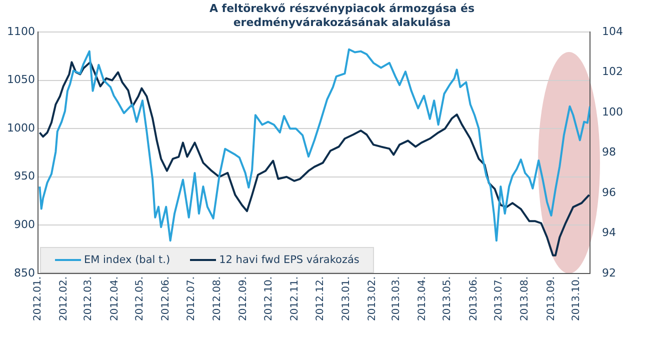 The height and width of the screenshot is (338, 645). I want to click on x-tick-label: 2013.06., so click(474, 298).